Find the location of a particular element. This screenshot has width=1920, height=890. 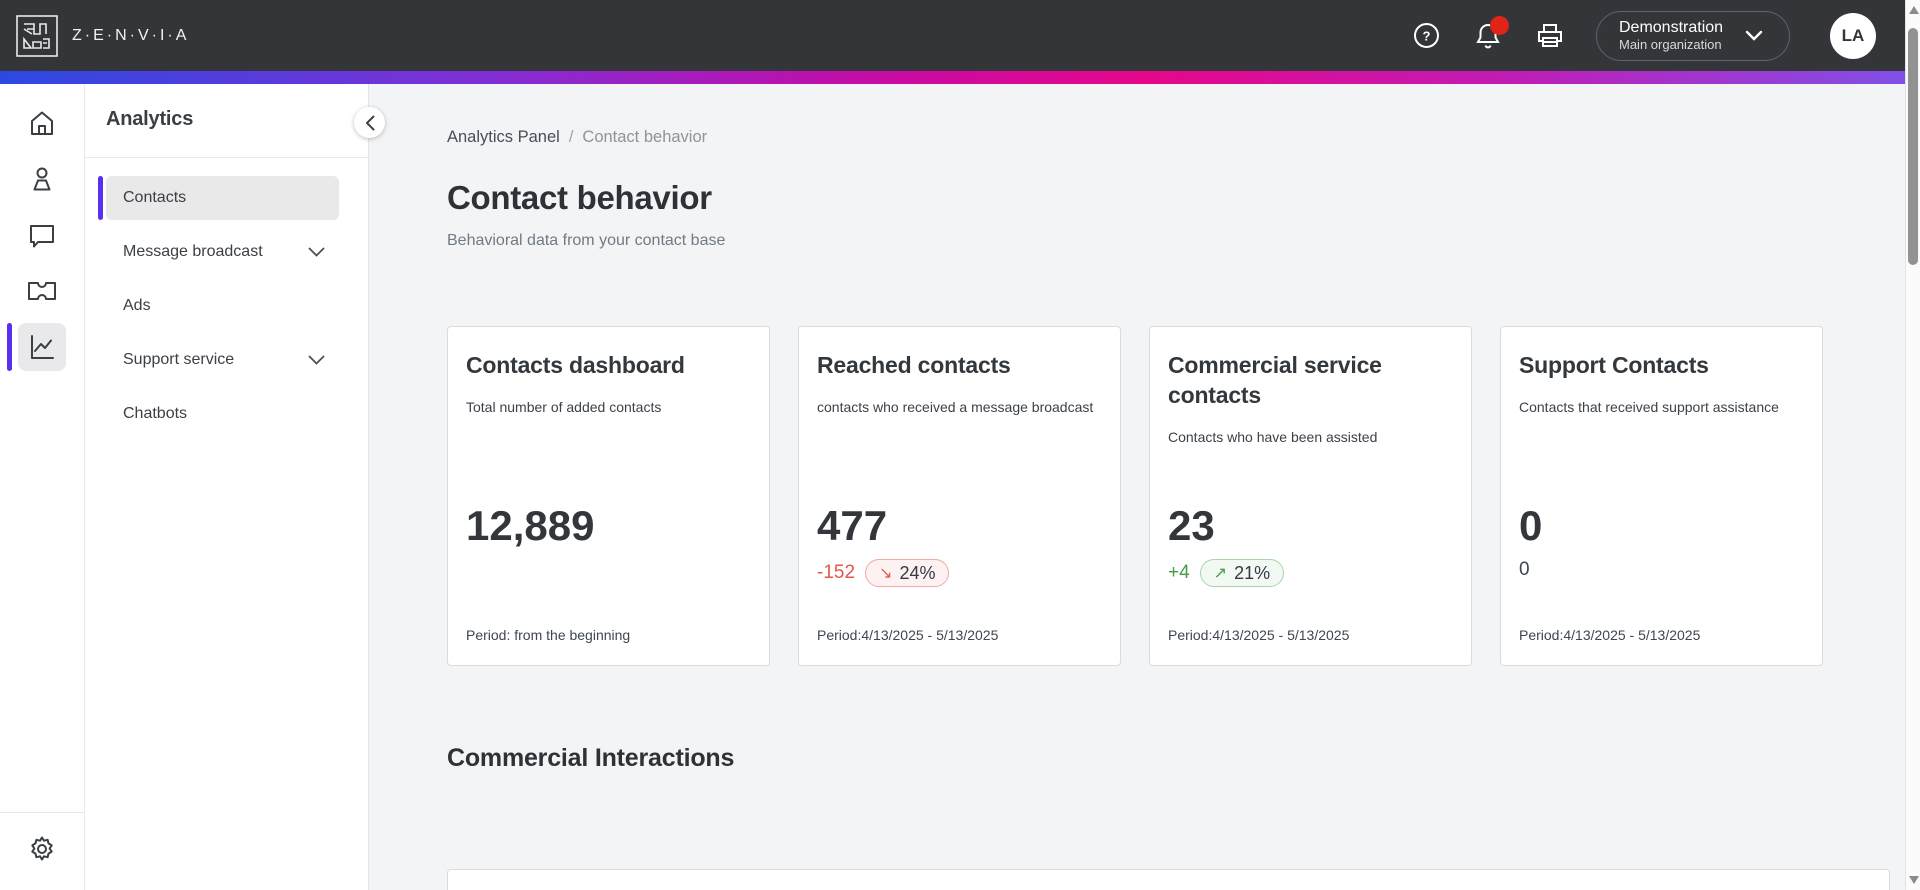

brand-gradient-bar is located at coordinates (960, 77).